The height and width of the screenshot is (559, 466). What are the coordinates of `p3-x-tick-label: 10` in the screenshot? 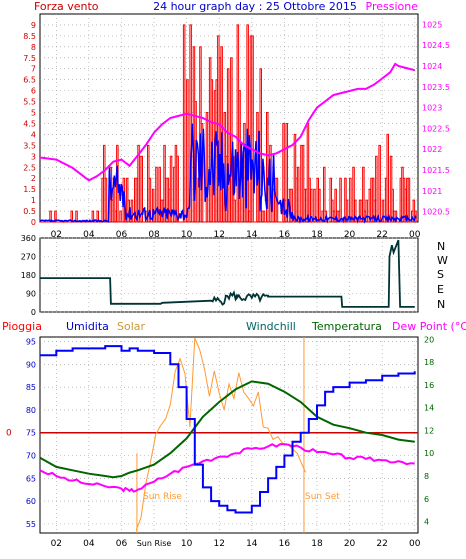 It's located at (187, 544).